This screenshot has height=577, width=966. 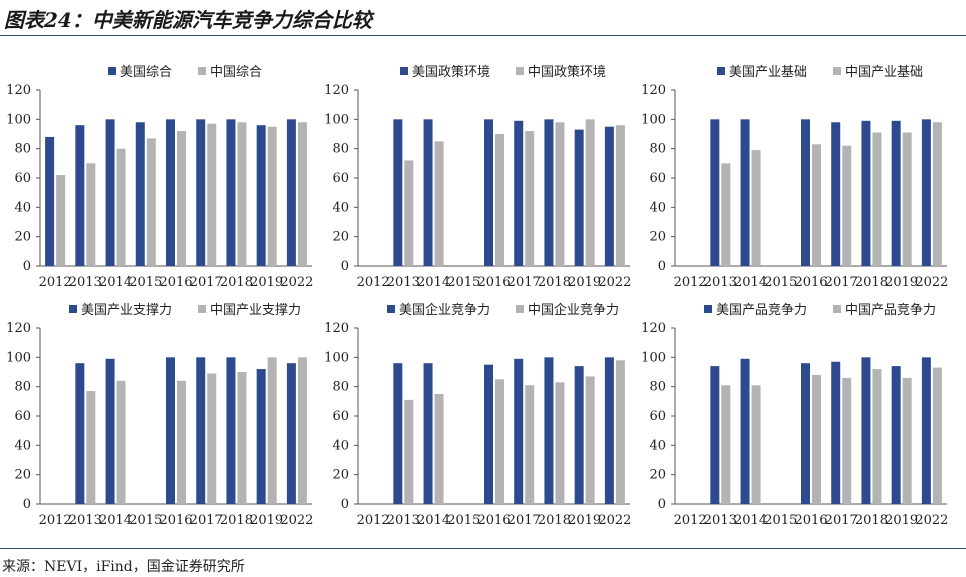 What do you see at coordinates (573, 310) in the screenshot?
I see `legend-label-china: 中国企业竞争力` at bounding box center [573, 310].